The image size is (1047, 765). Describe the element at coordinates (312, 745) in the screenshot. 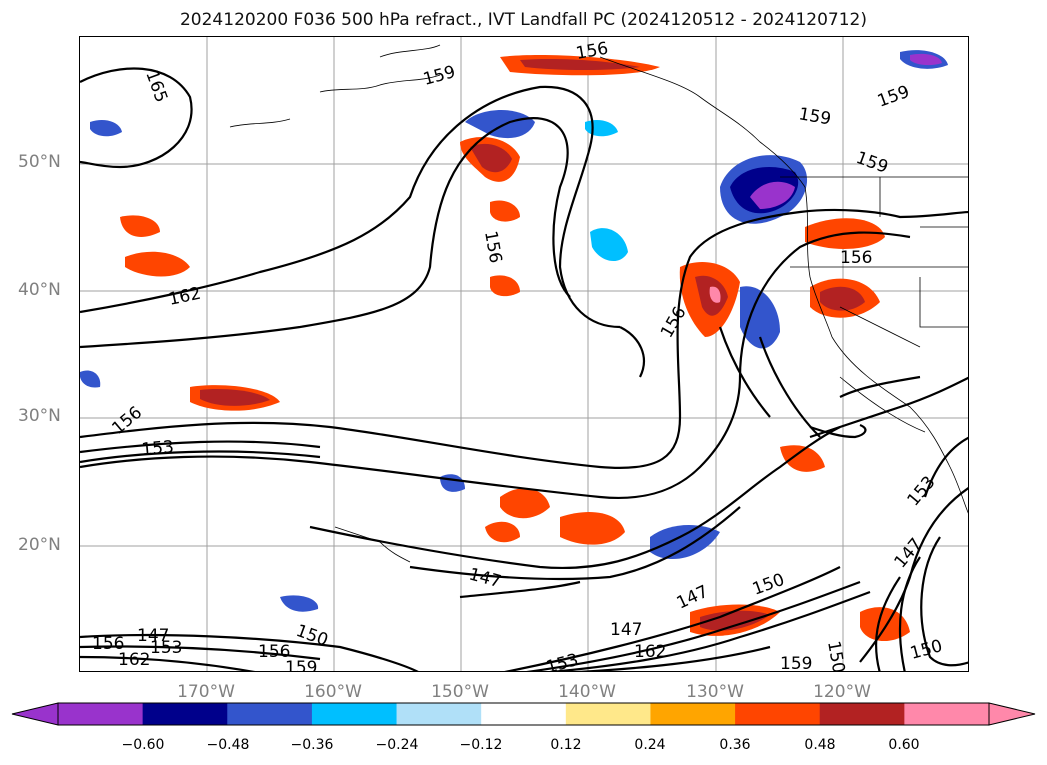

I see `colorbar-tick: −0.36` at that location.